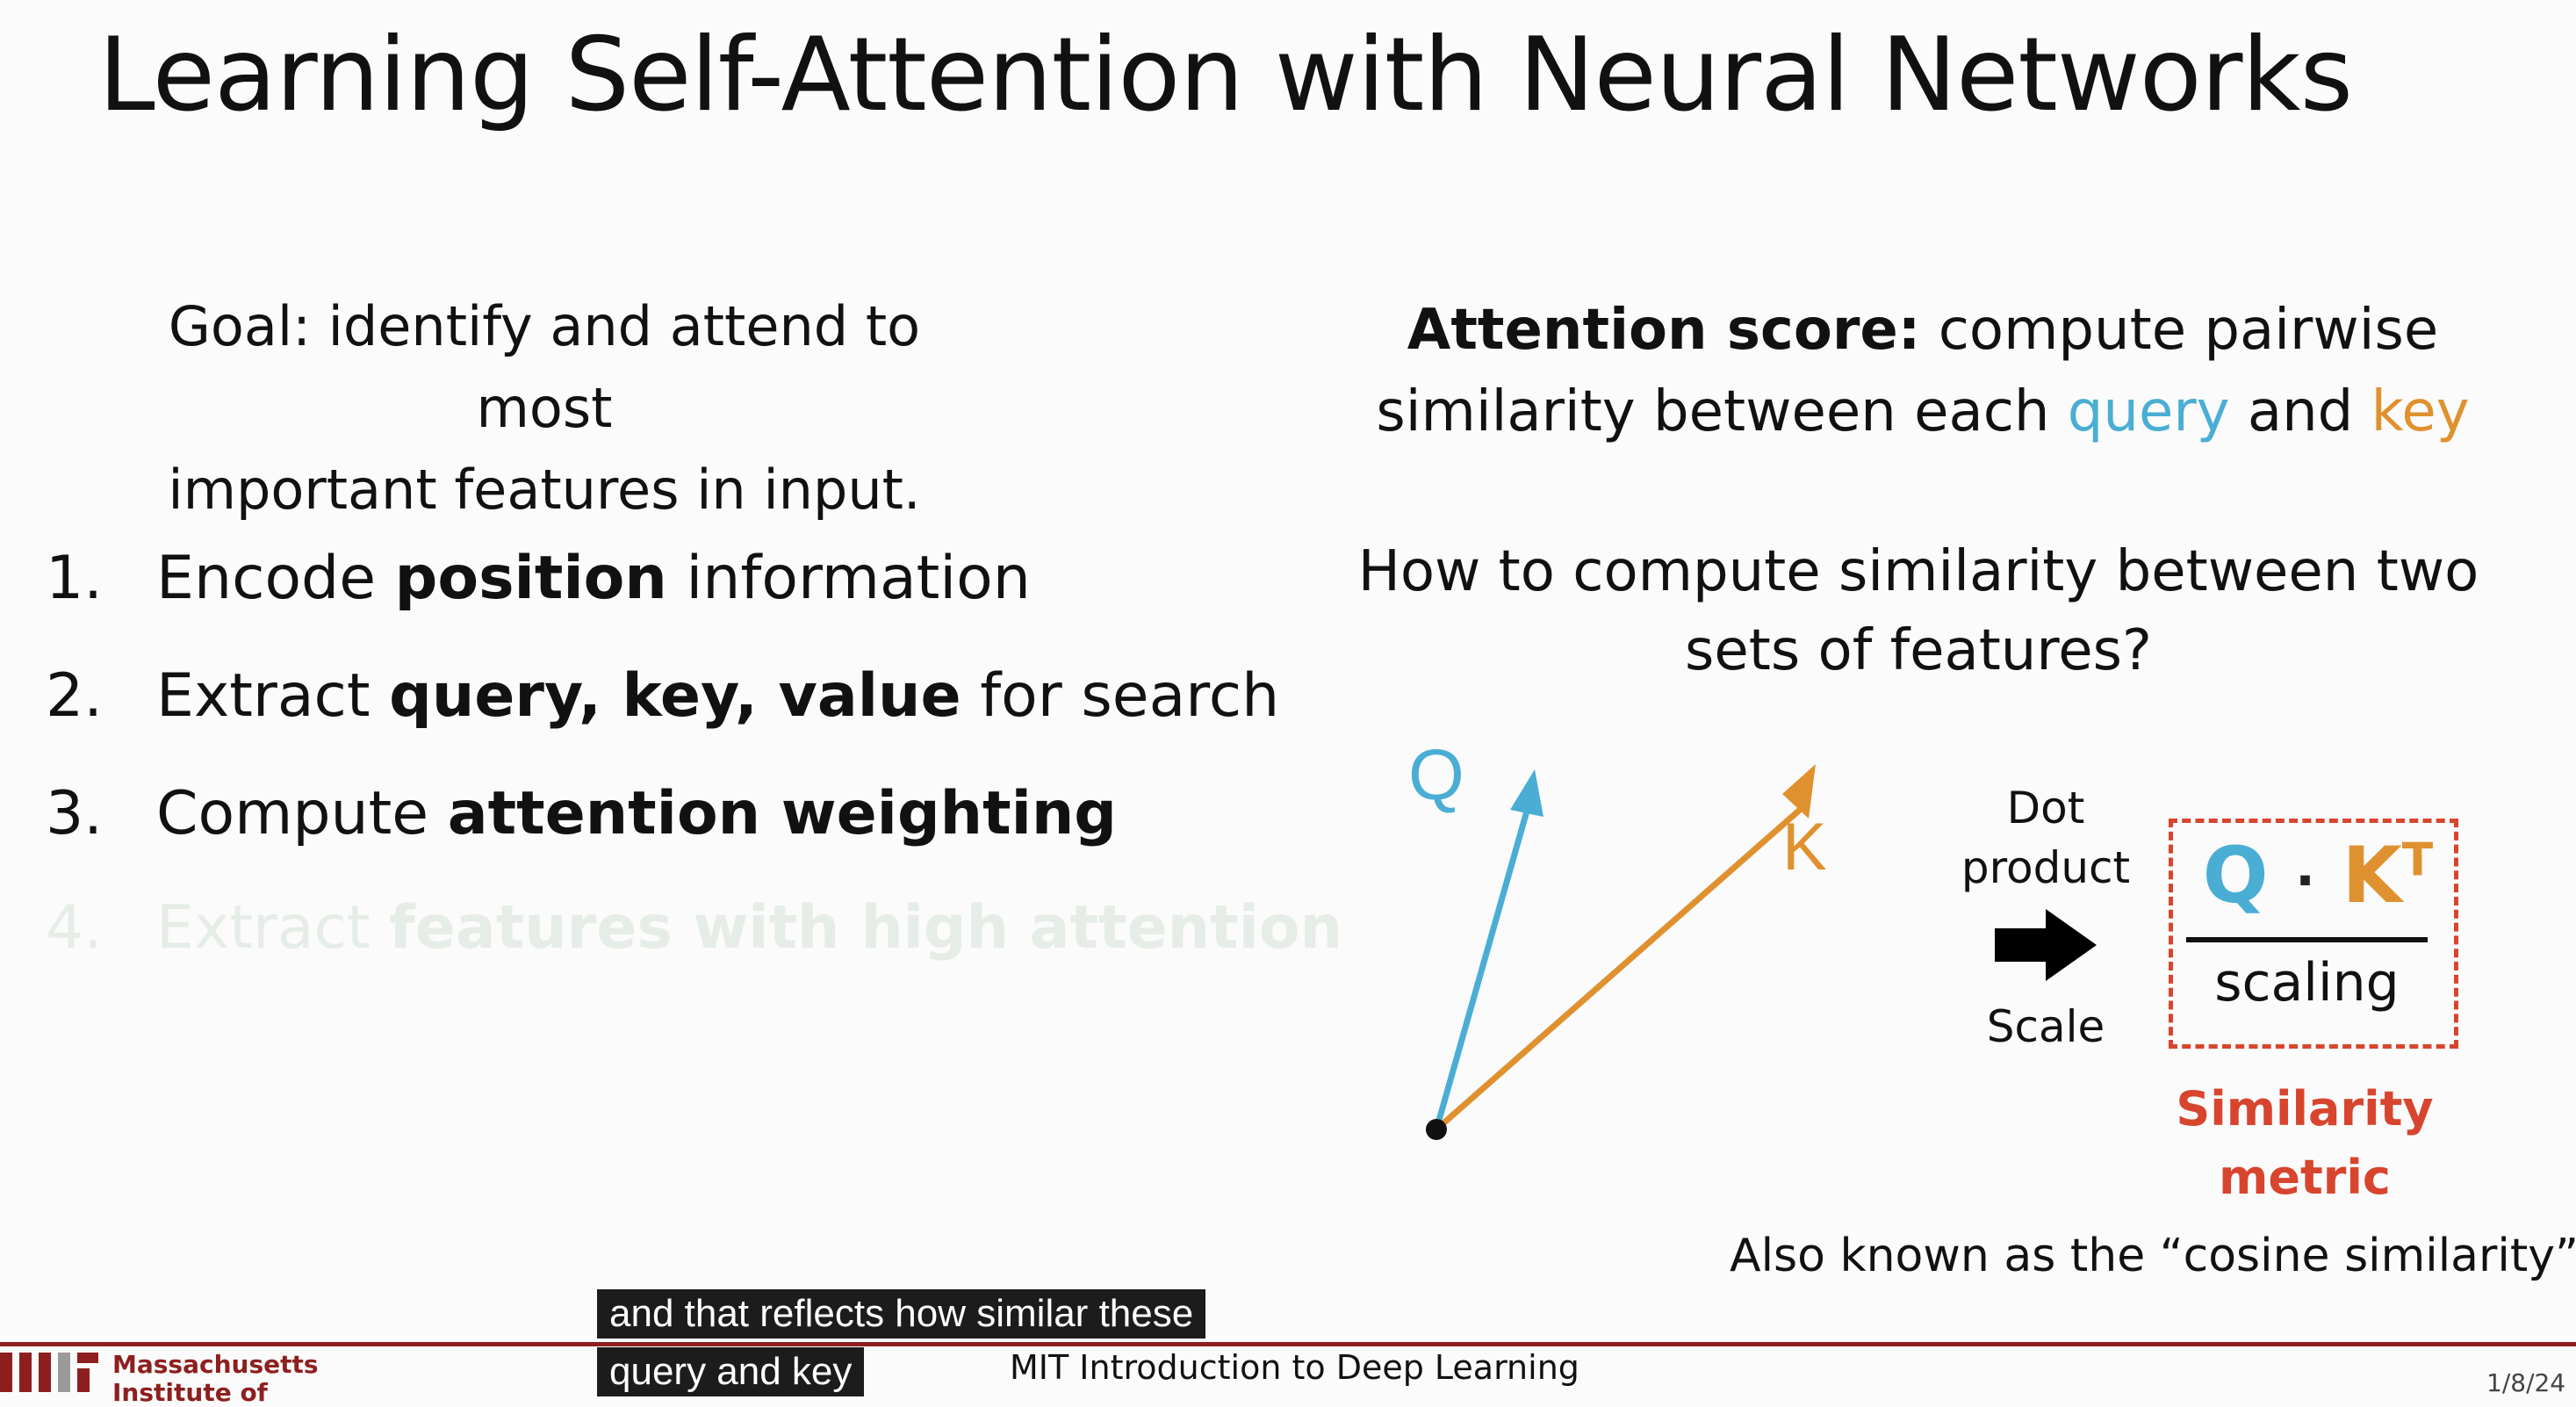 The image size is (2576, 1407). What do you see at coordinates (2153, 1256) in the screenshot?
I see `cosine-similarity-note: Also known as the “cosine similarity”` at bounding box center [2153, 1256].